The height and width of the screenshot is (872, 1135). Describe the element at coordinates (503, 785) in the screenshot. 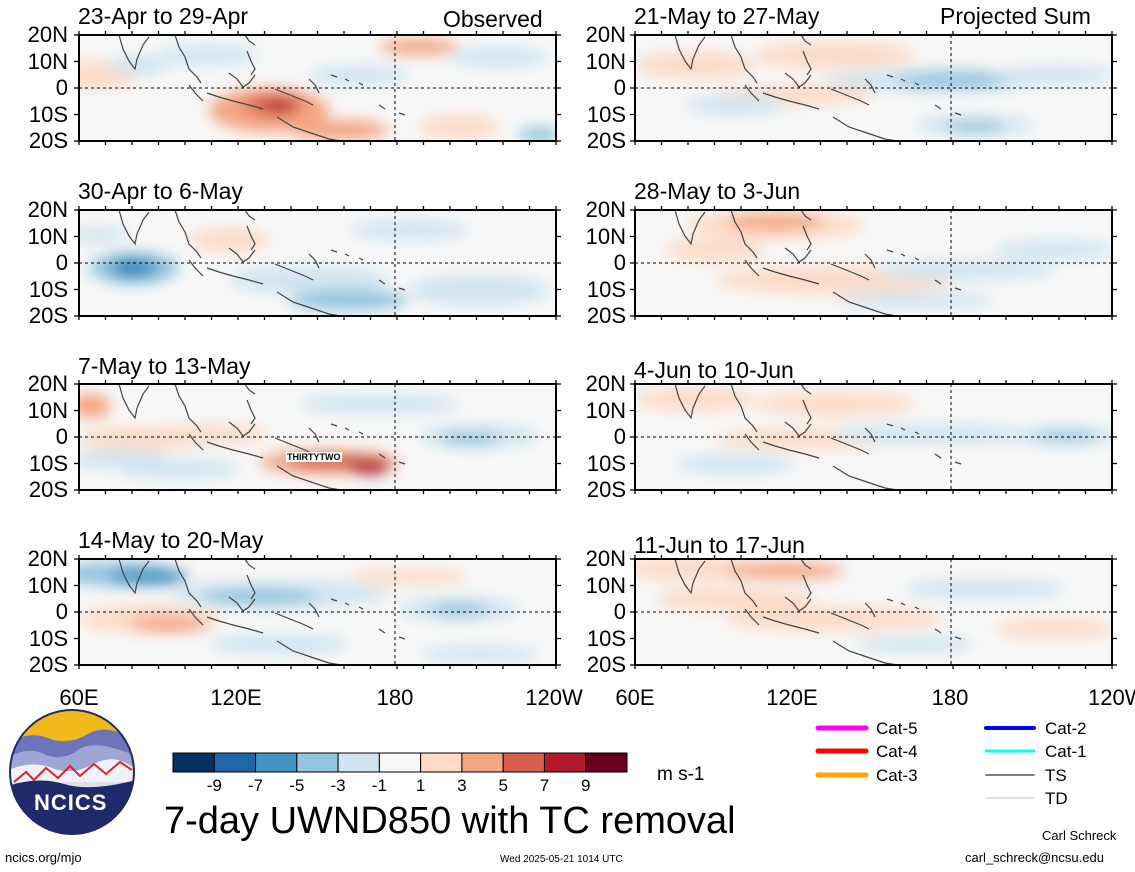

I see `colorbar-tick-label: 5` at that location.